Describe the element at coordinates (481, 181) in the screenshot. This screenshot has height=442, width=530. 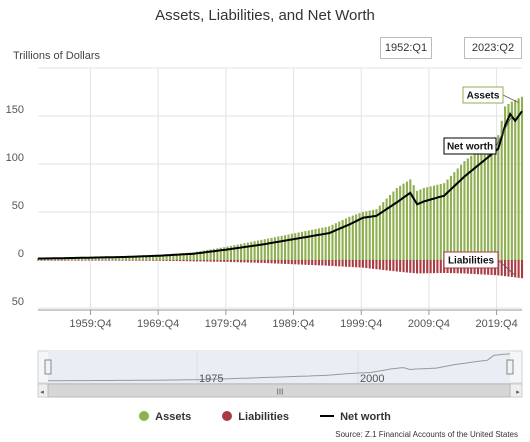
I see `callout-layer: Assets Net worth Liabilities` at that location.